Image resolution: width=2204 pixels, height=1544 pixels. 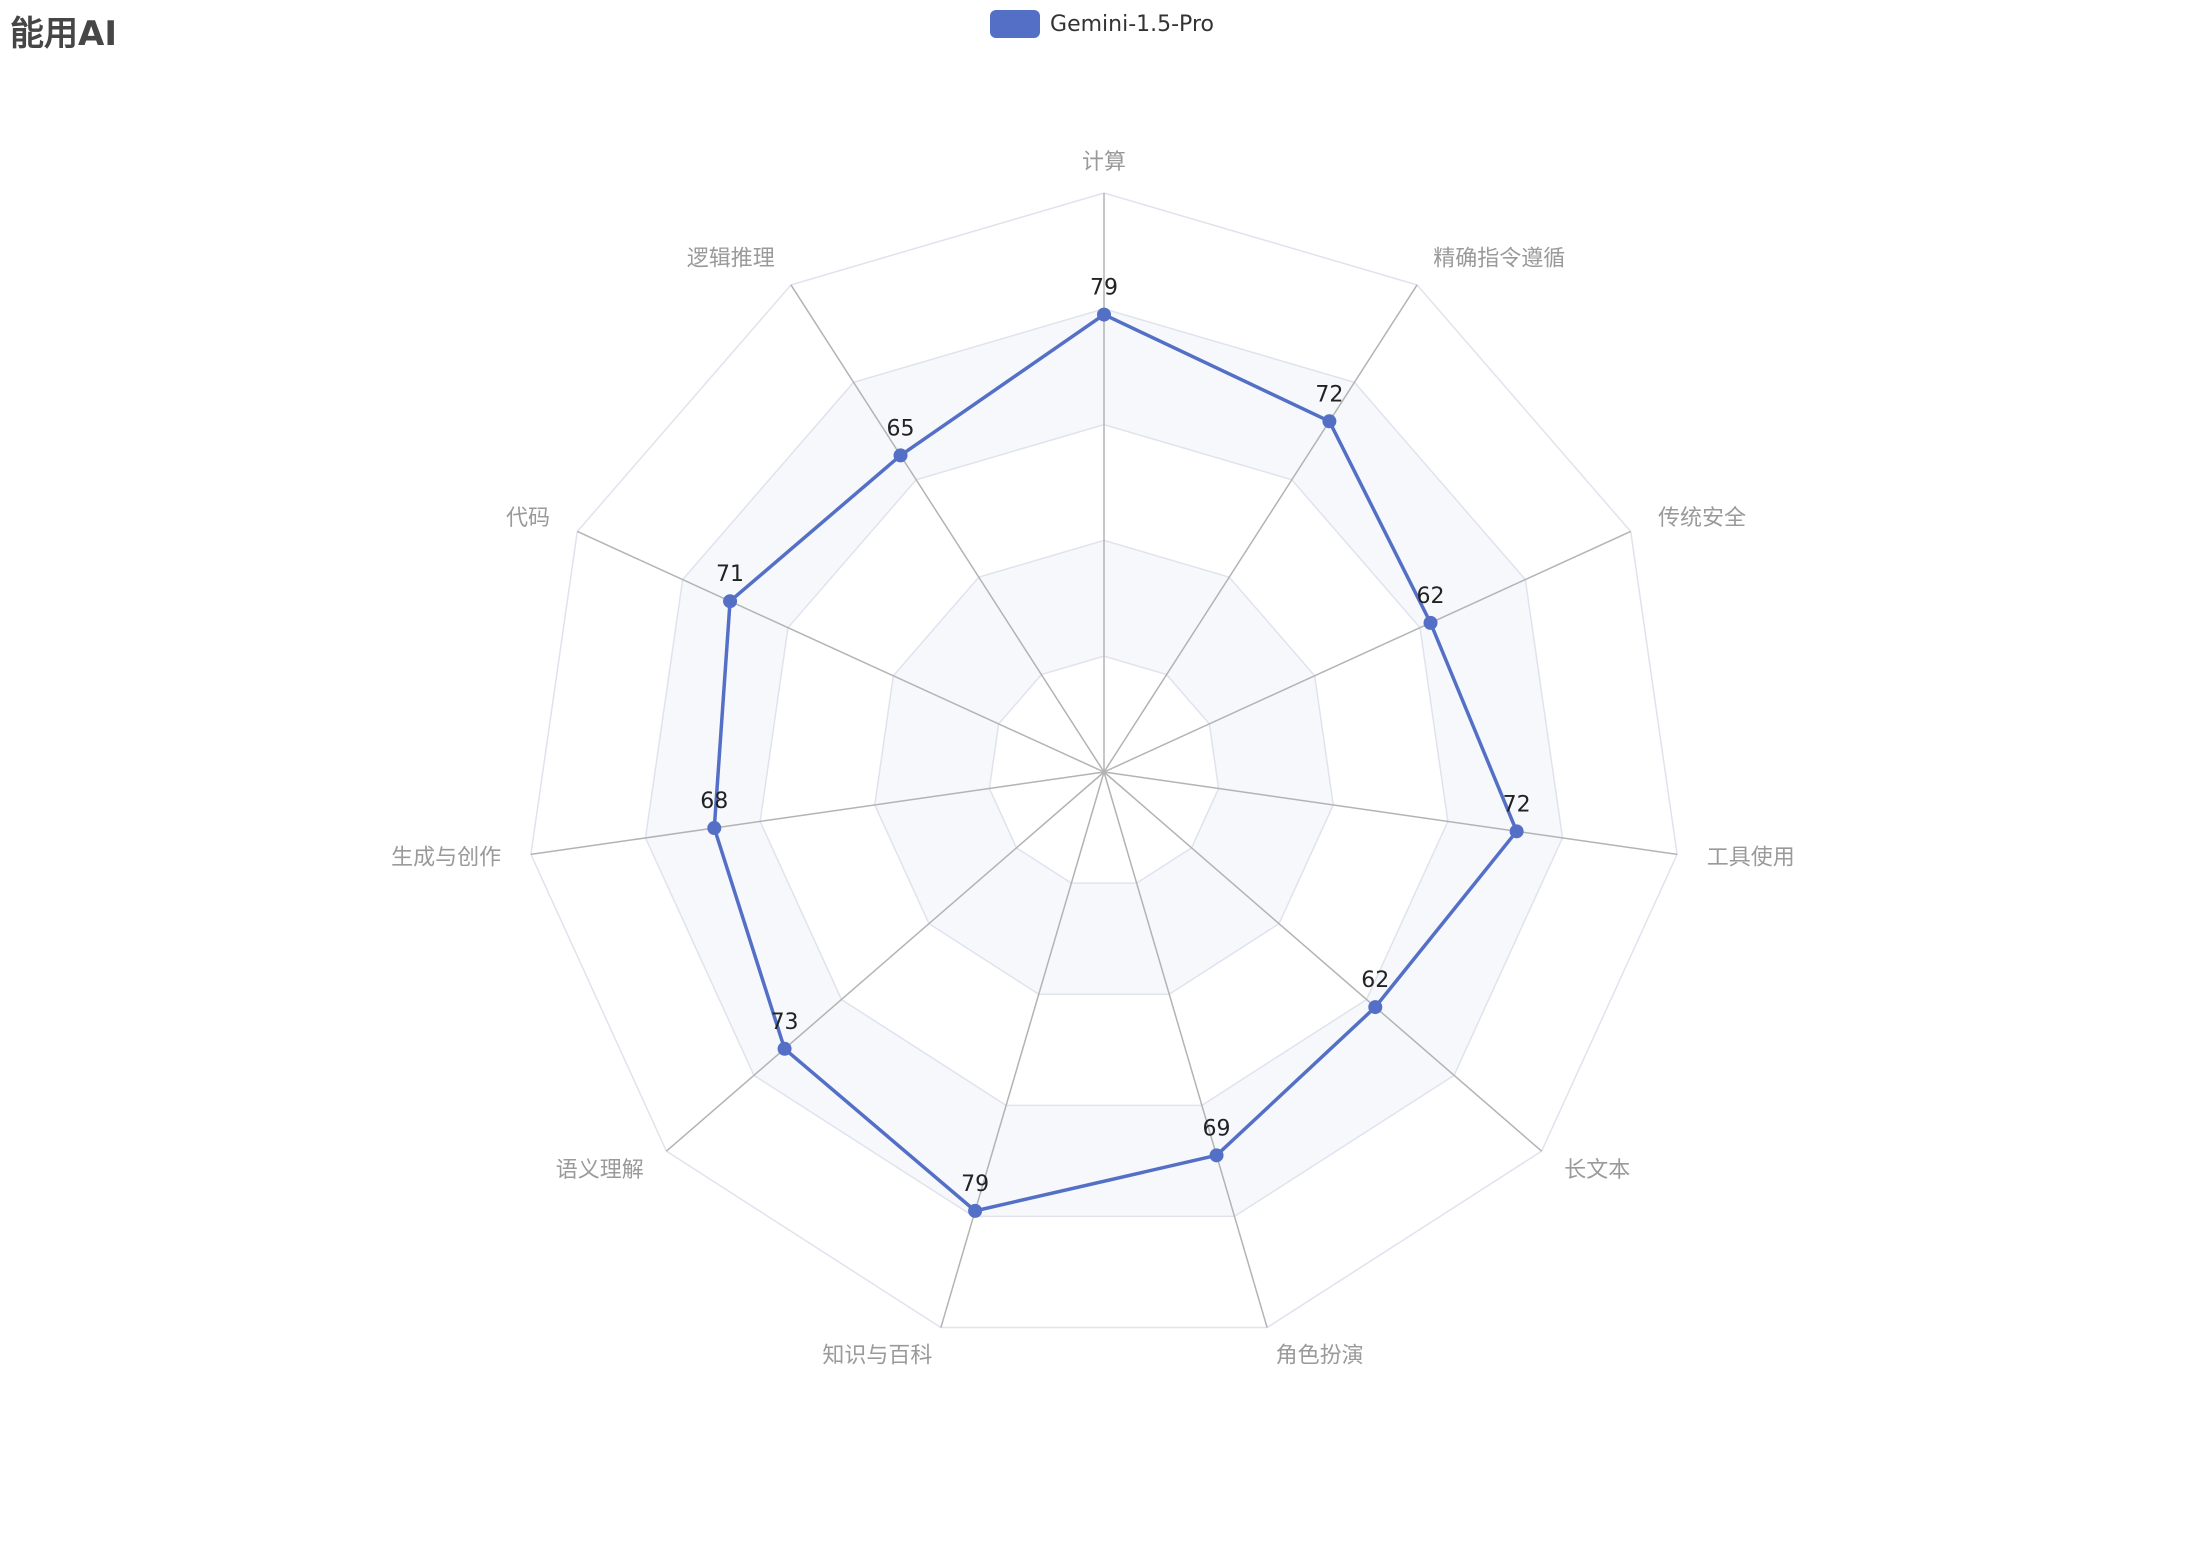 What do you see at coordinates (714, 801) in the screenshot?
I see `data-label: 68` at bounding box center [714, 801].